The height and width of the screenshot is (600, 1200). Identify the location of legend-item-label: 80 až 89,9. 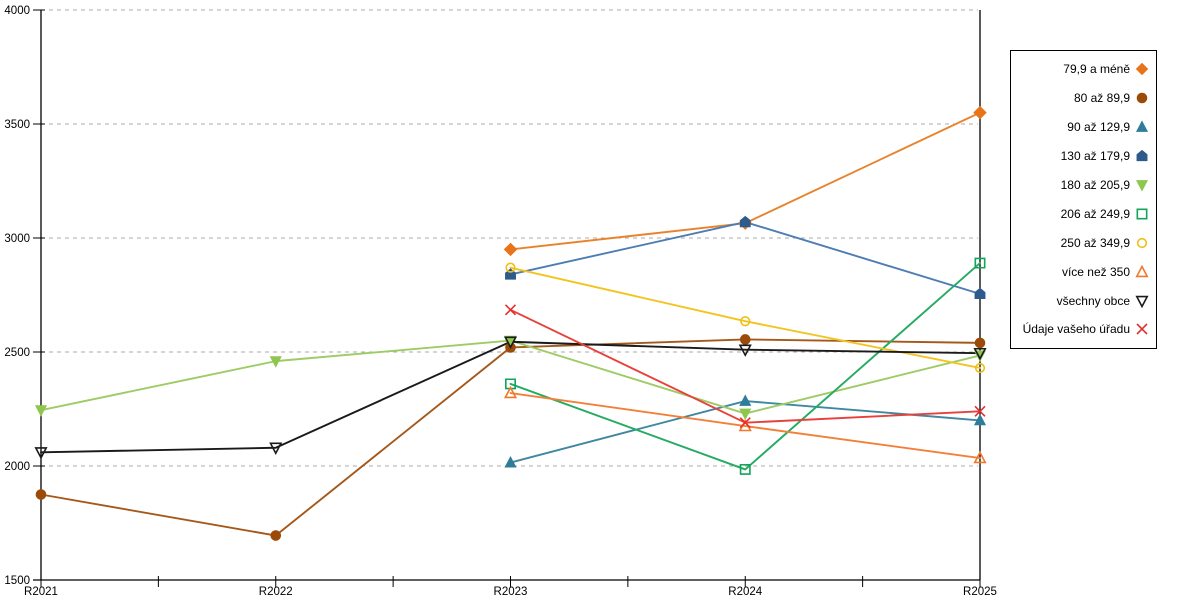
(1101, 98).